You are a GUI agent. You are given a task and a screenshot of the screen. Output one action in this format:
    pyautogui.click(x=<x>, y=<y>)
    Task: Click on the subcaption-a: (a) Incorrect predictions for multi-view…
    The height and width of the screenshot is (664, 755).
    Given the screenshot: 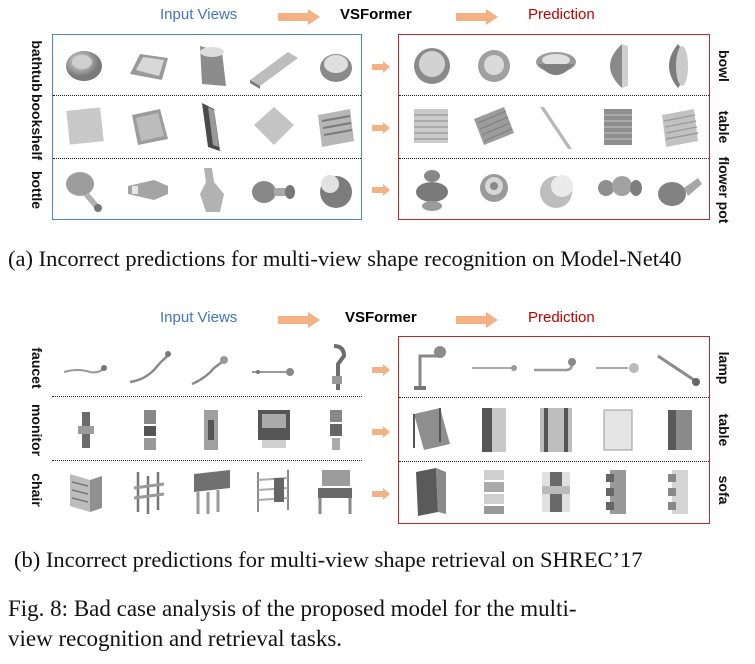 What is the action you would take?
    pyautogui.click(x=345, y=258)
    